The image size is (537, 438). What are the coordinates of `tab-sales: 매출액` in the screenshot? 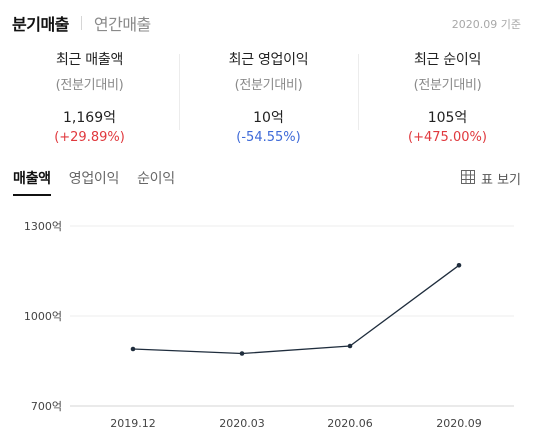 It's located at (32, 182).